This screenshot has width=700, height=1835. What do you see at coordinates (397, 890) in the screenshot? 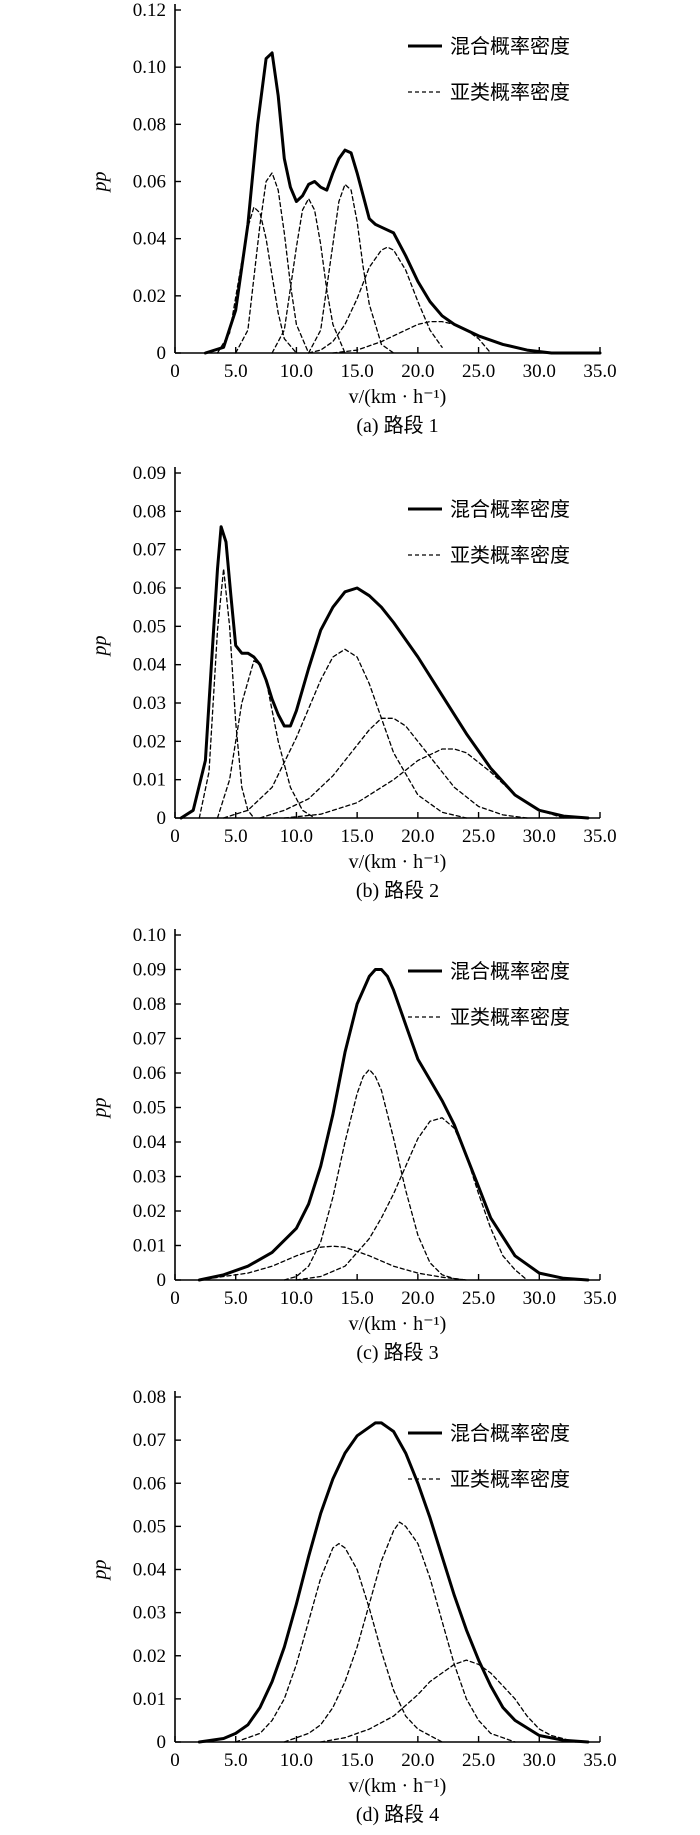
I see `chart-caption: (b) 路段 2` at bounding box center [397, 890].